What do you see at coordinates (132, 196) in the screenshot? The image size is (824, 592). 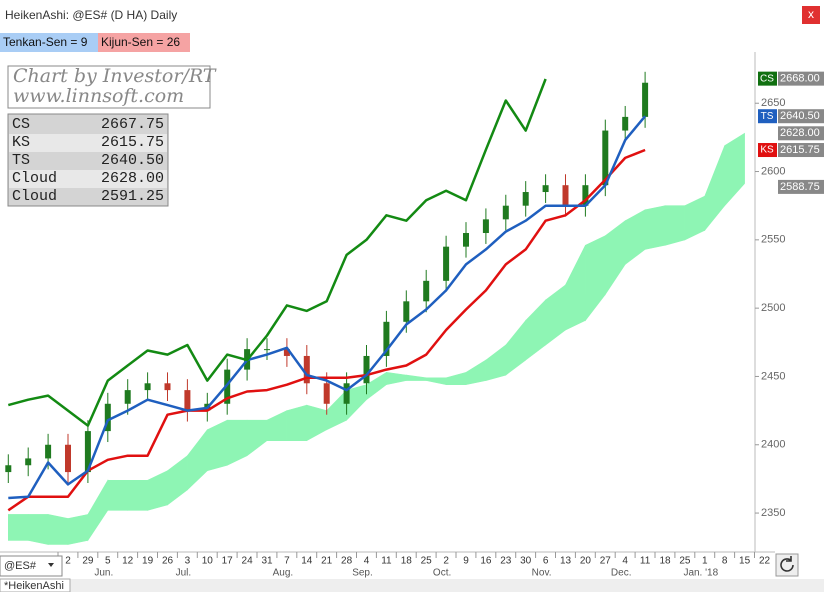 I see `info-value: 2591.25` at bounding box center [132, 196].